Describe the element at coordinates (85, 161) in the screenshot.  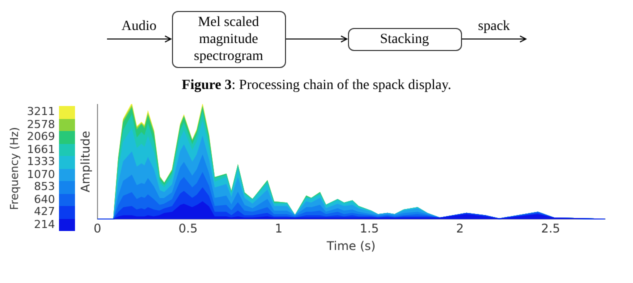
I see `y-axis-title: Amplitude` at that location.